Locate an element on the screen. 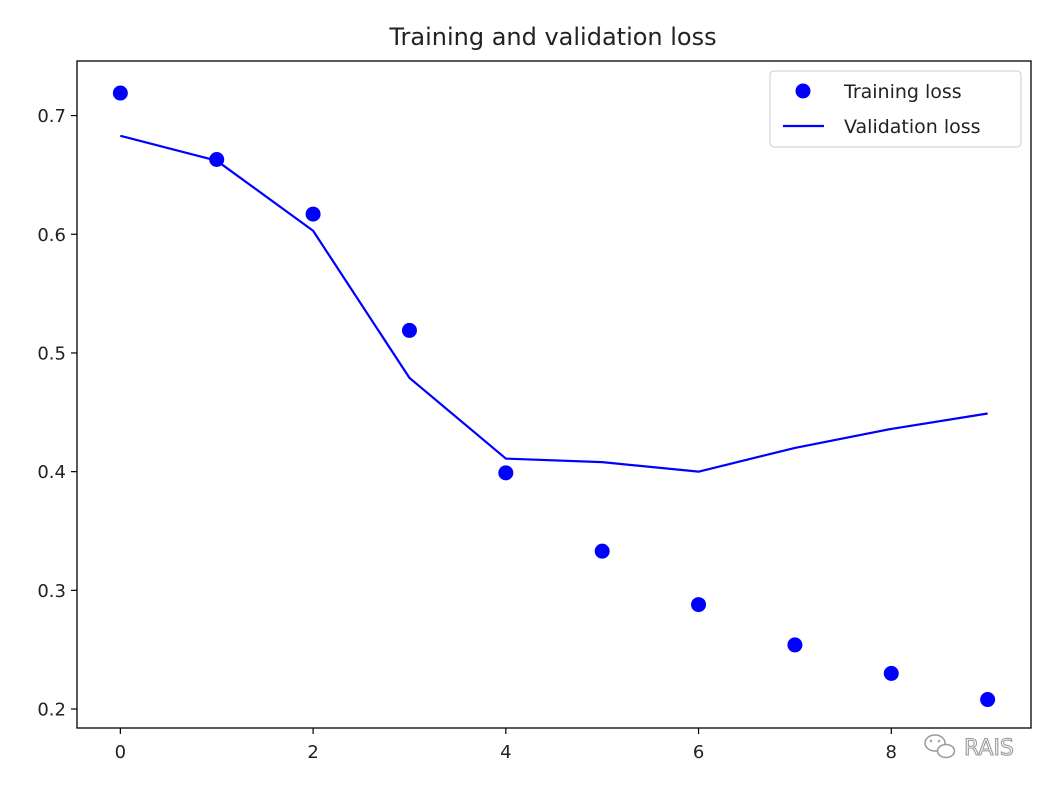  legend-validation-label: Validation loss is located at coordinates (912, 127).